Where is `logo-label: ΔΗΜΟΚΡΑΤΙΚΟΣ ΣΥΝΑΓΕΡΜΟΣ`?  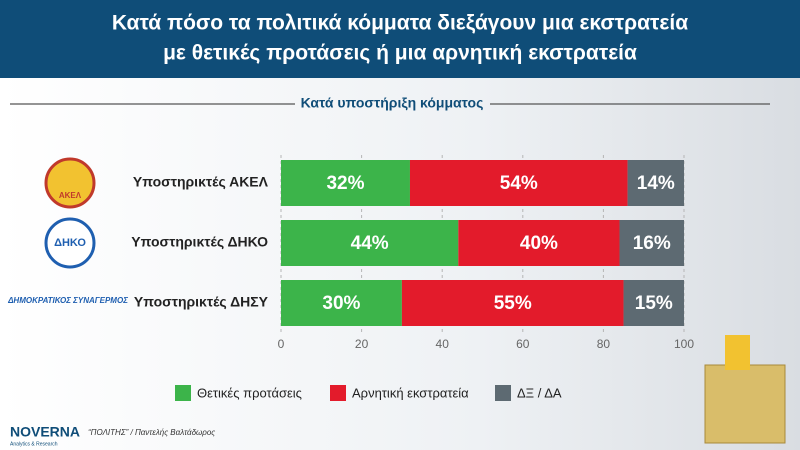
logo-label: ΔΗΜΟΚΡΑΤΙΚΟΣ ΣΥΝΑΓΕΡΜΟΣ is located at coordinates (67, 300).